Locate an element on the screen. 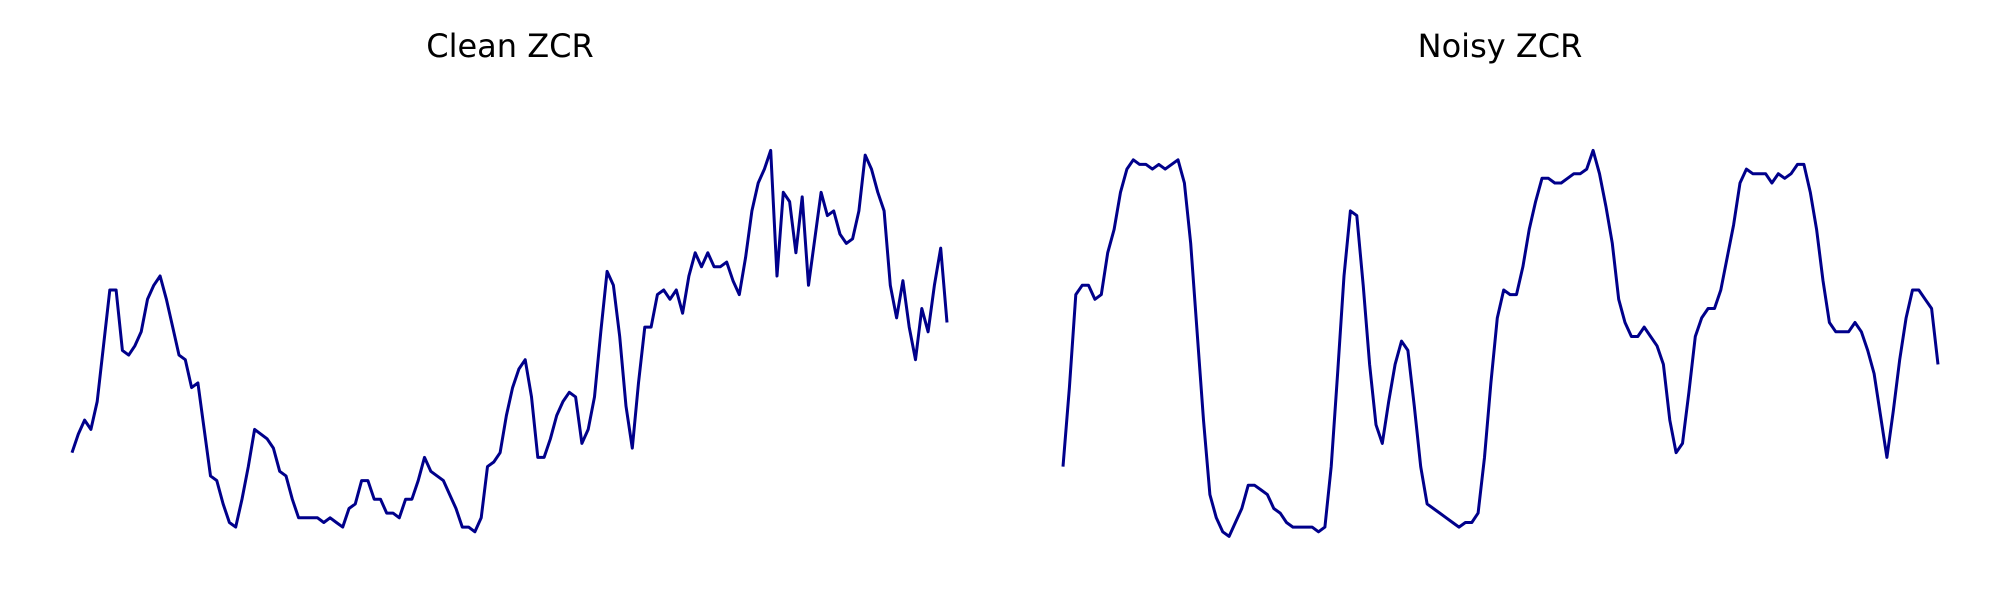 The width and height of the screenshot is (2000, 600). clean-zcr-title: Clean ZCR is located at coordinates (509, 46).